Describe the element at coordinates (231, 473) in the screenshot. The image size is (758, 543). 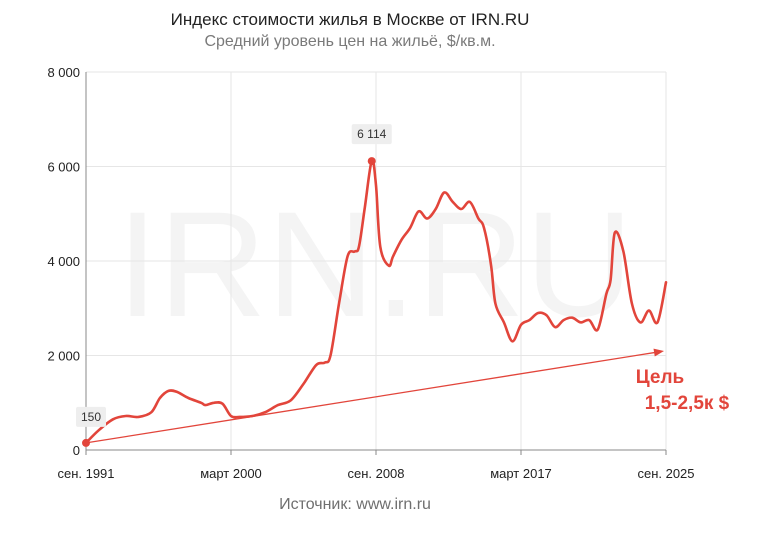
I see `x-tick-label: март 2000` at that location.